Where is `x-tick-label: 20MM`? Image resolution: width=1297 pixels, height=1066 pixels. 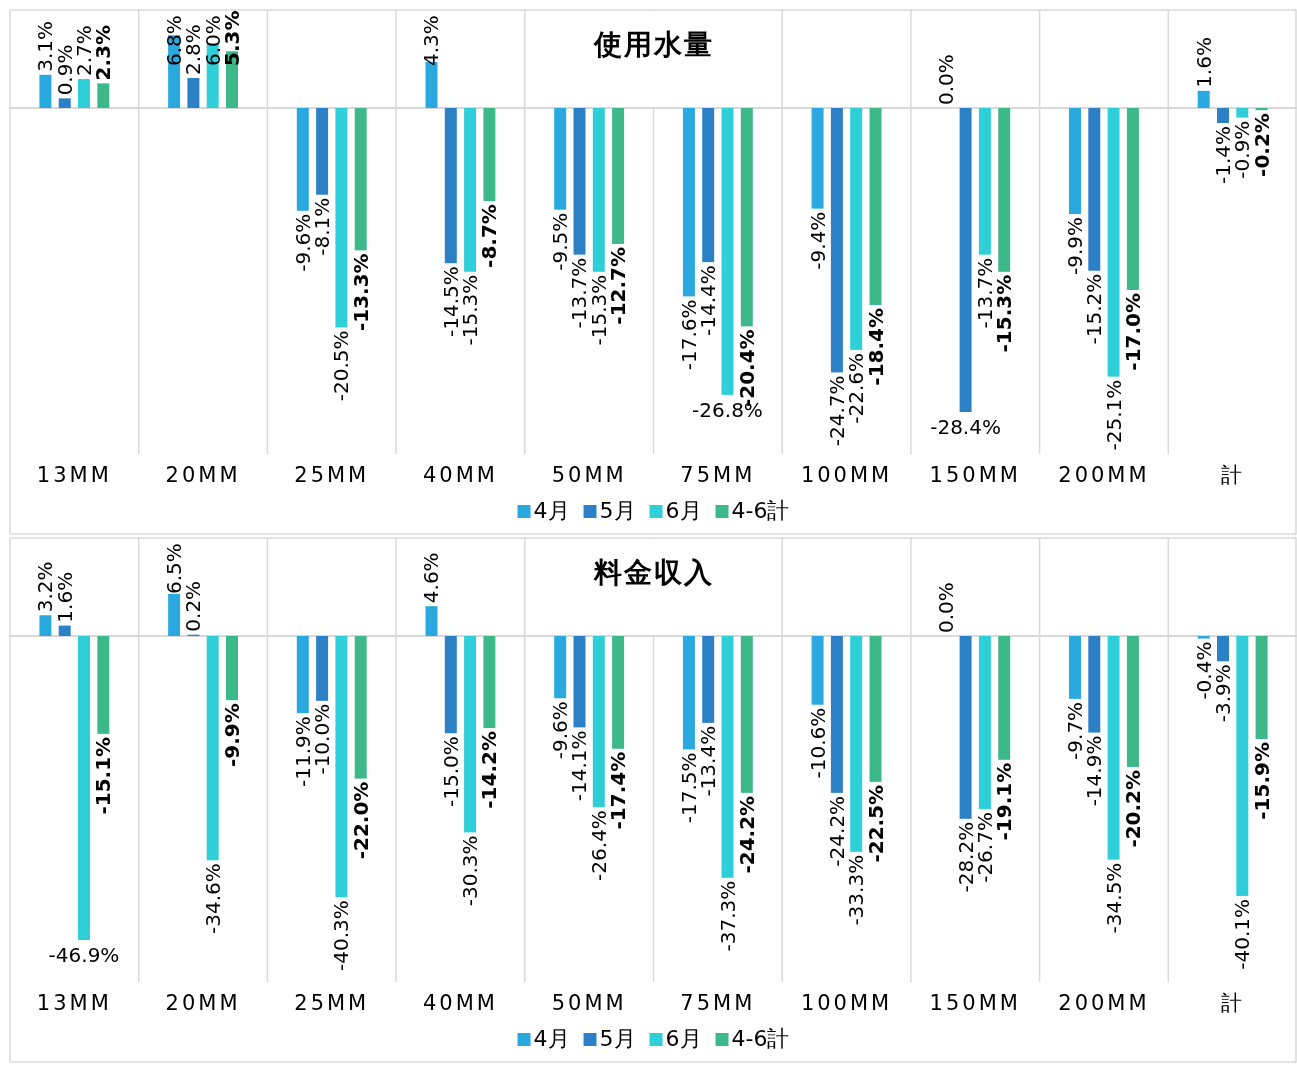
x-tick-label: 20MM is located at coordinates (203, 475).